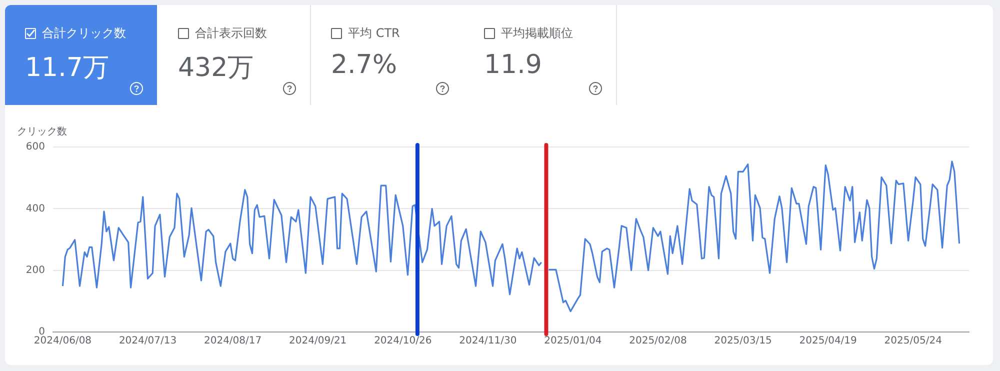  I want to click on text: 合計表示回数, so click(231, 33).